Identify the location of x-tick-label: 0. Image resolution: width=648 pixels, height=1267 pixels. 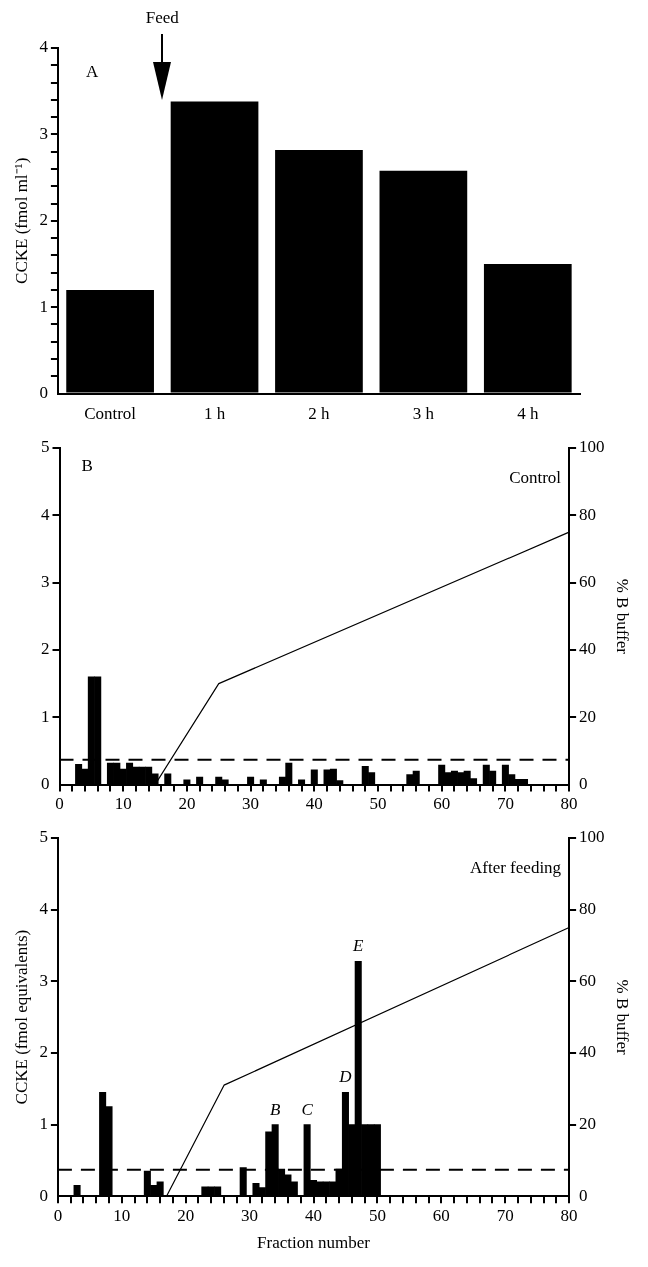
(59, 804).